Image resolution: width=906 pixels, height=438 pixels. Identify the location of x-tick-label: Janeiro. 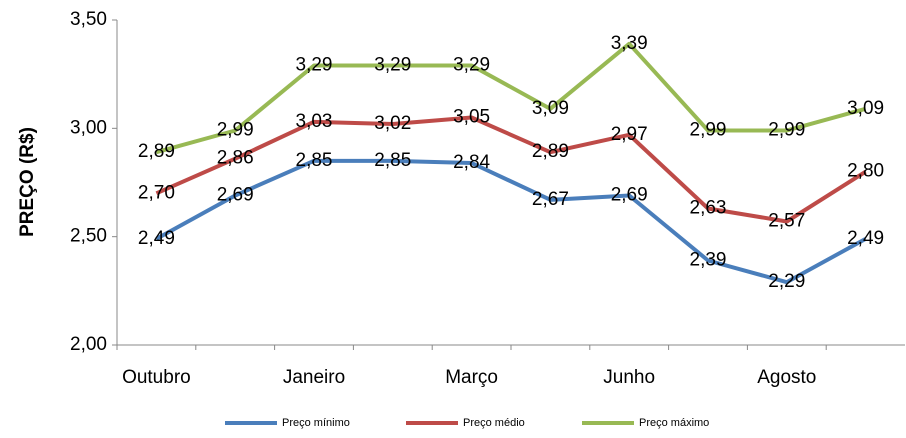
(314, 377).